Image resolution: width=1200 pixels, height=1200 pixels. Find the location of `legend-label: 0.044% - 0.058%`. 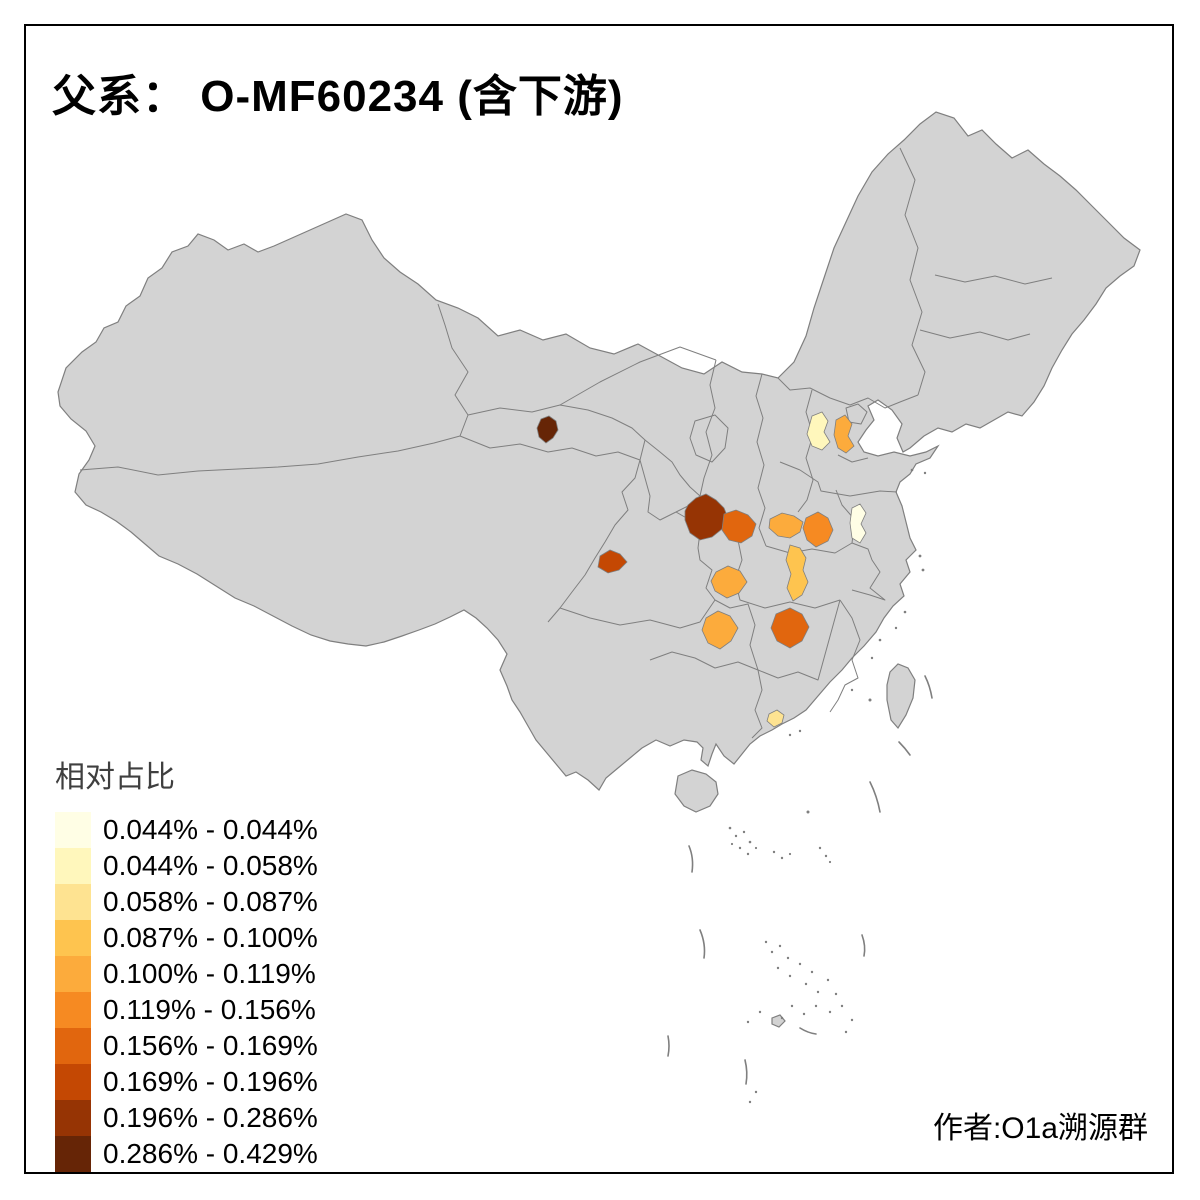

legend-label: 0.044% - 0.058% is located at coordinates (210, 865).